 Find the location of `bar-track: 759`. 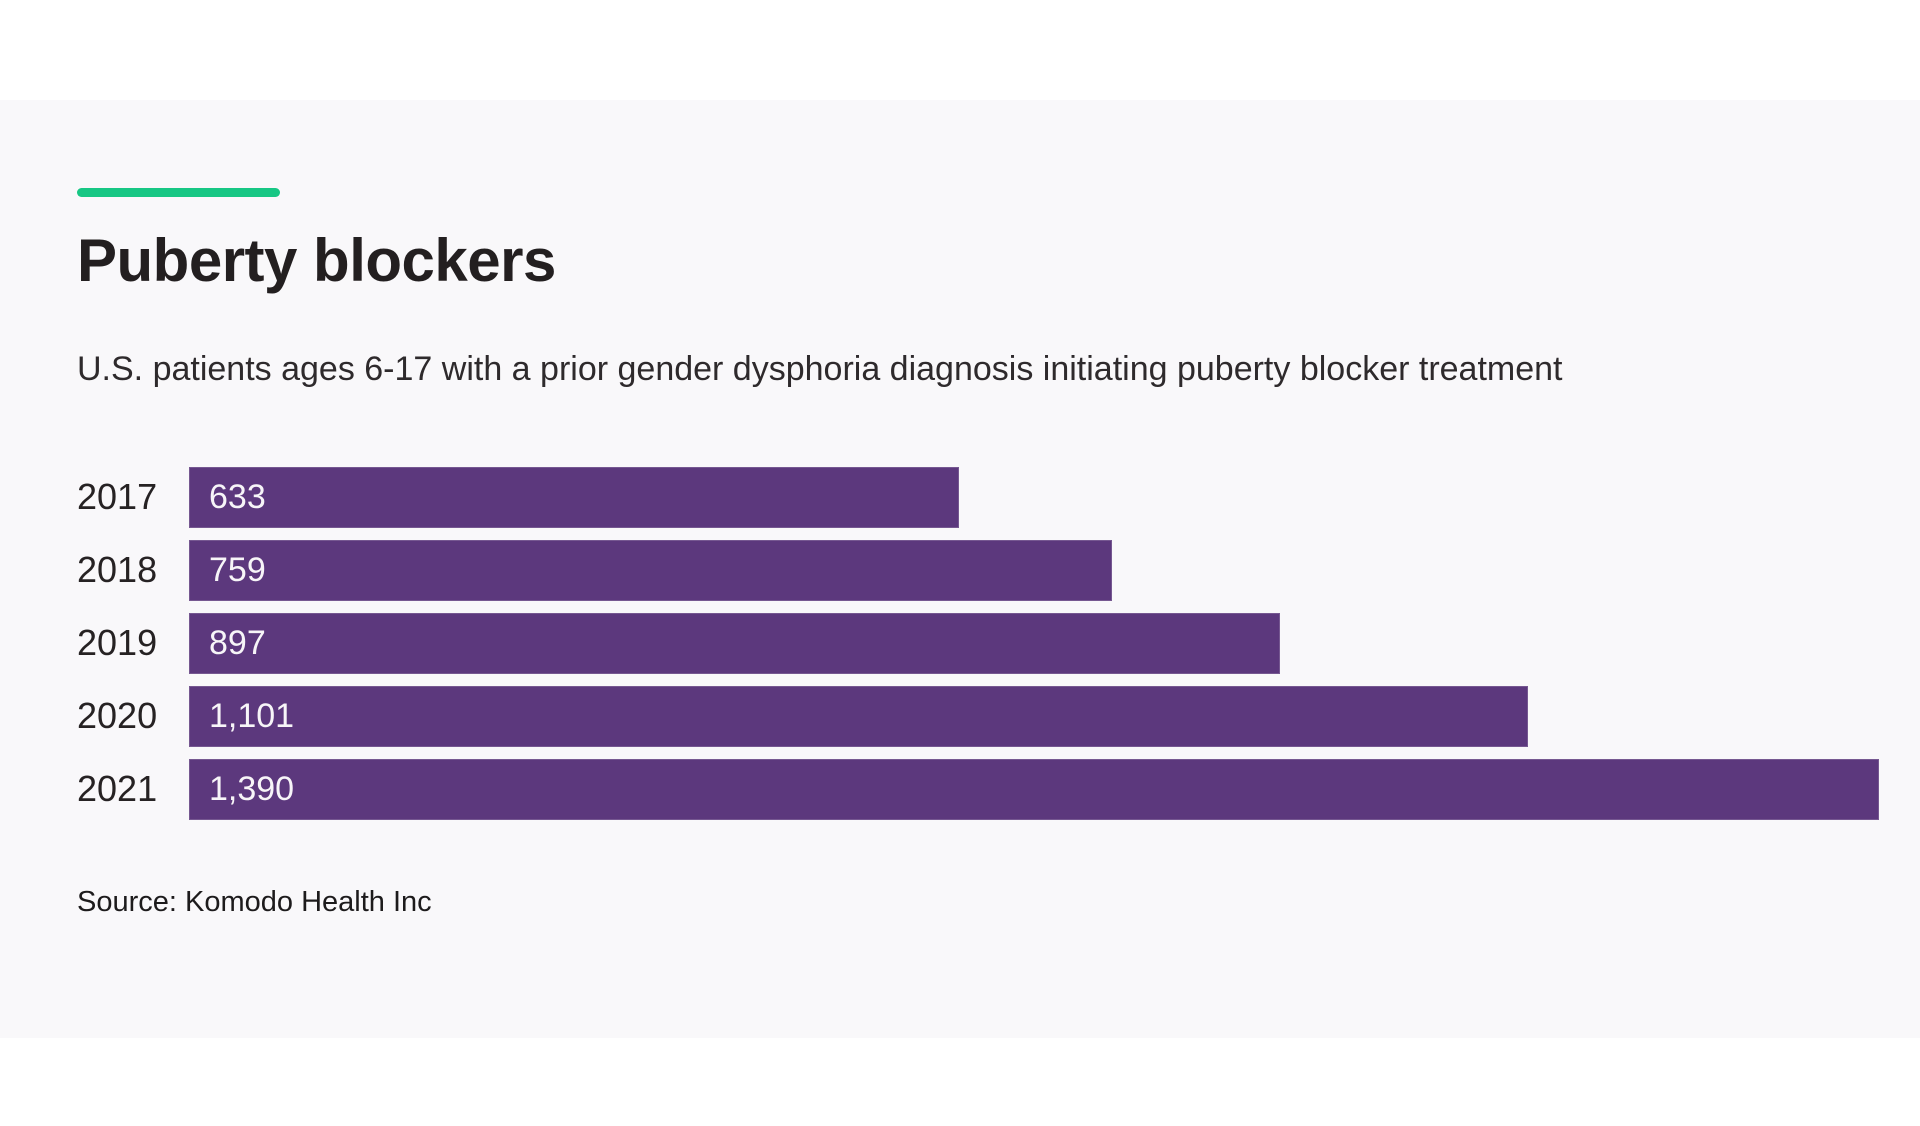

bar-track: 759 is located at coordinates (1034, 570).